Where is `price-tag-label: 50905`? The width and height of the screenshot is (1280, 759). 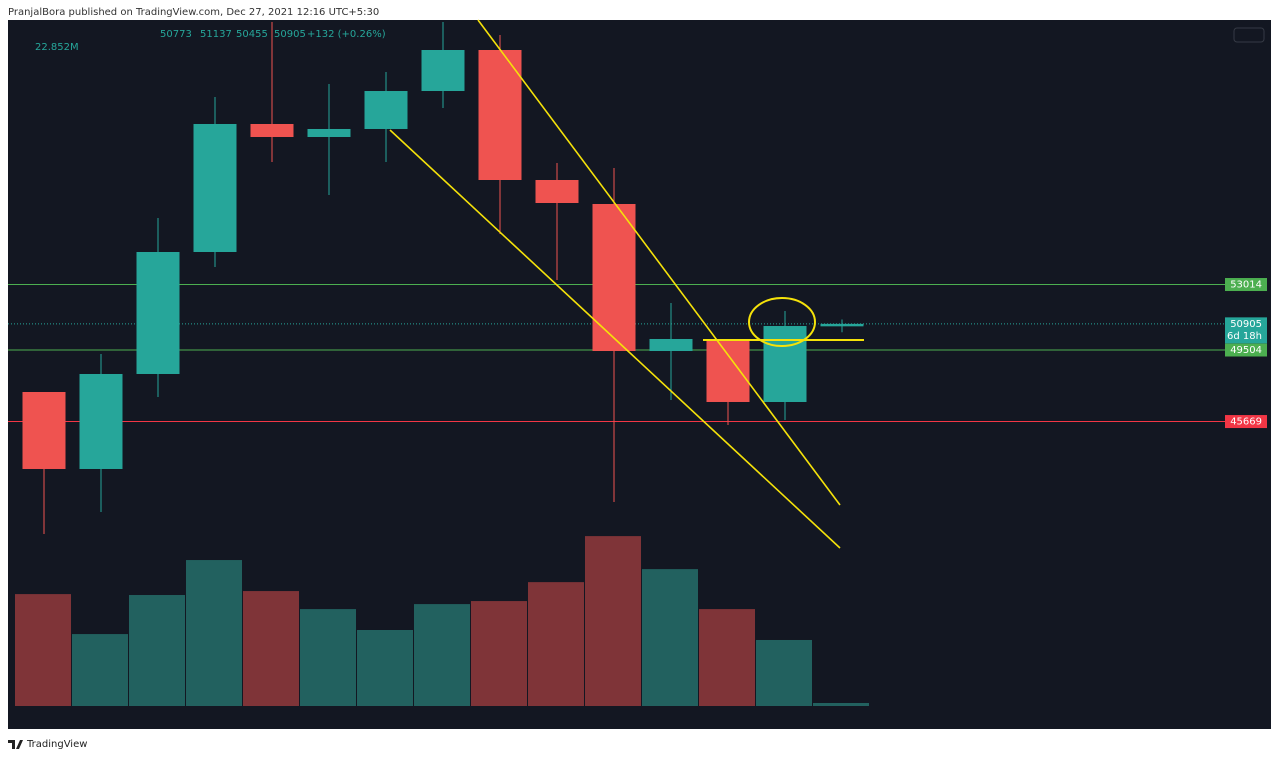 price-tag-label: 50905 is located at coordinates (1246, 324).